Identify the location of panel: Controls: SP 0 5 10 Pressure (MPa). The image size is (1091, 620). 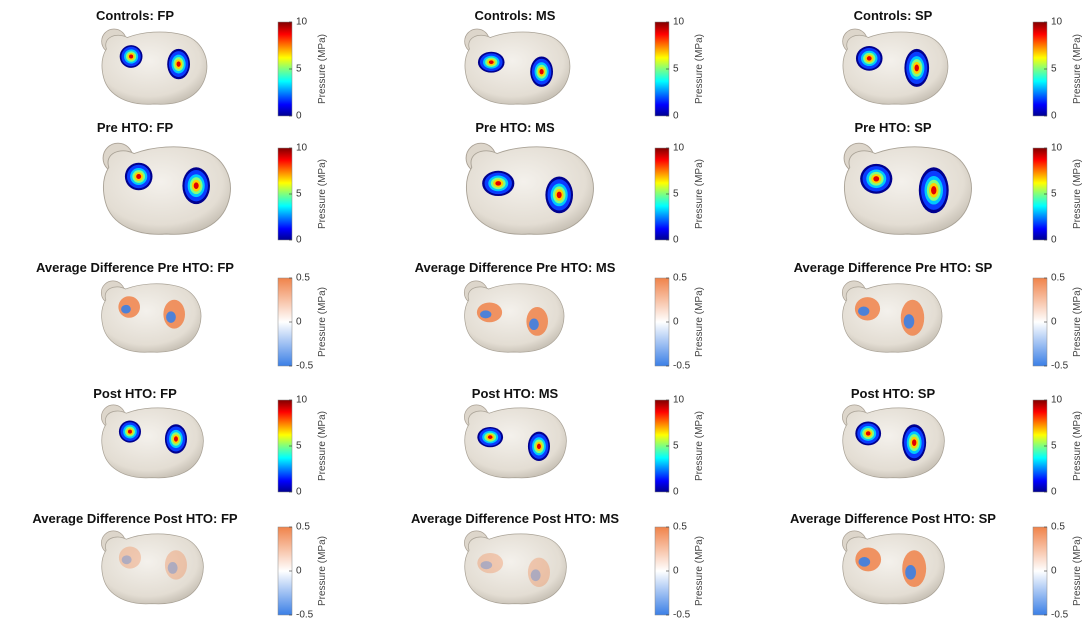
(962, 65).